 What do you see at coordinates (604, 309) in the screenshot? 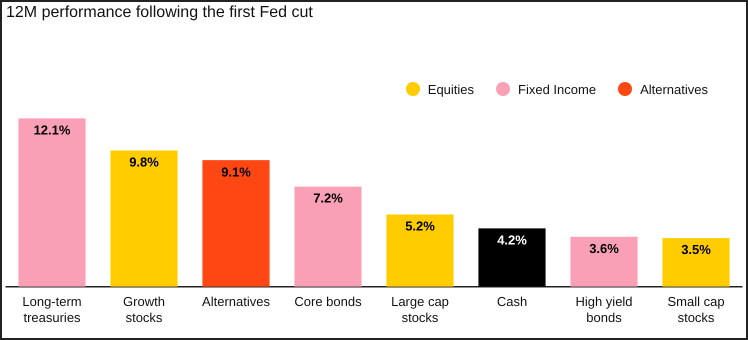
I see `x-tick-label: High yield bonds` at bounding box center [604, 309].